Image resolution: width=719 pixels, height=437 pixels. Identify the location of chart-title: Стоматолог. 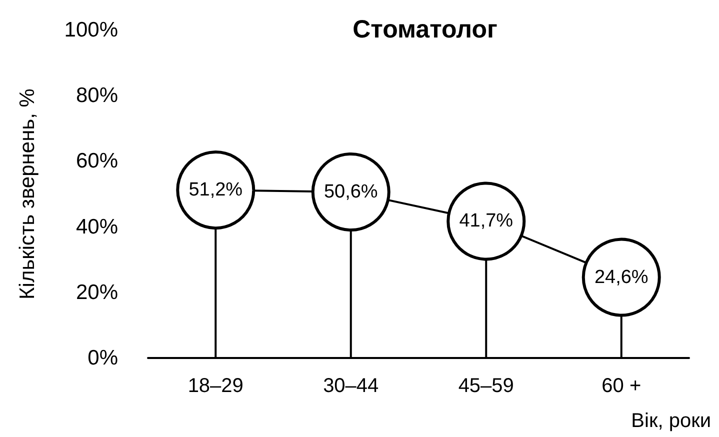
(425, 30).